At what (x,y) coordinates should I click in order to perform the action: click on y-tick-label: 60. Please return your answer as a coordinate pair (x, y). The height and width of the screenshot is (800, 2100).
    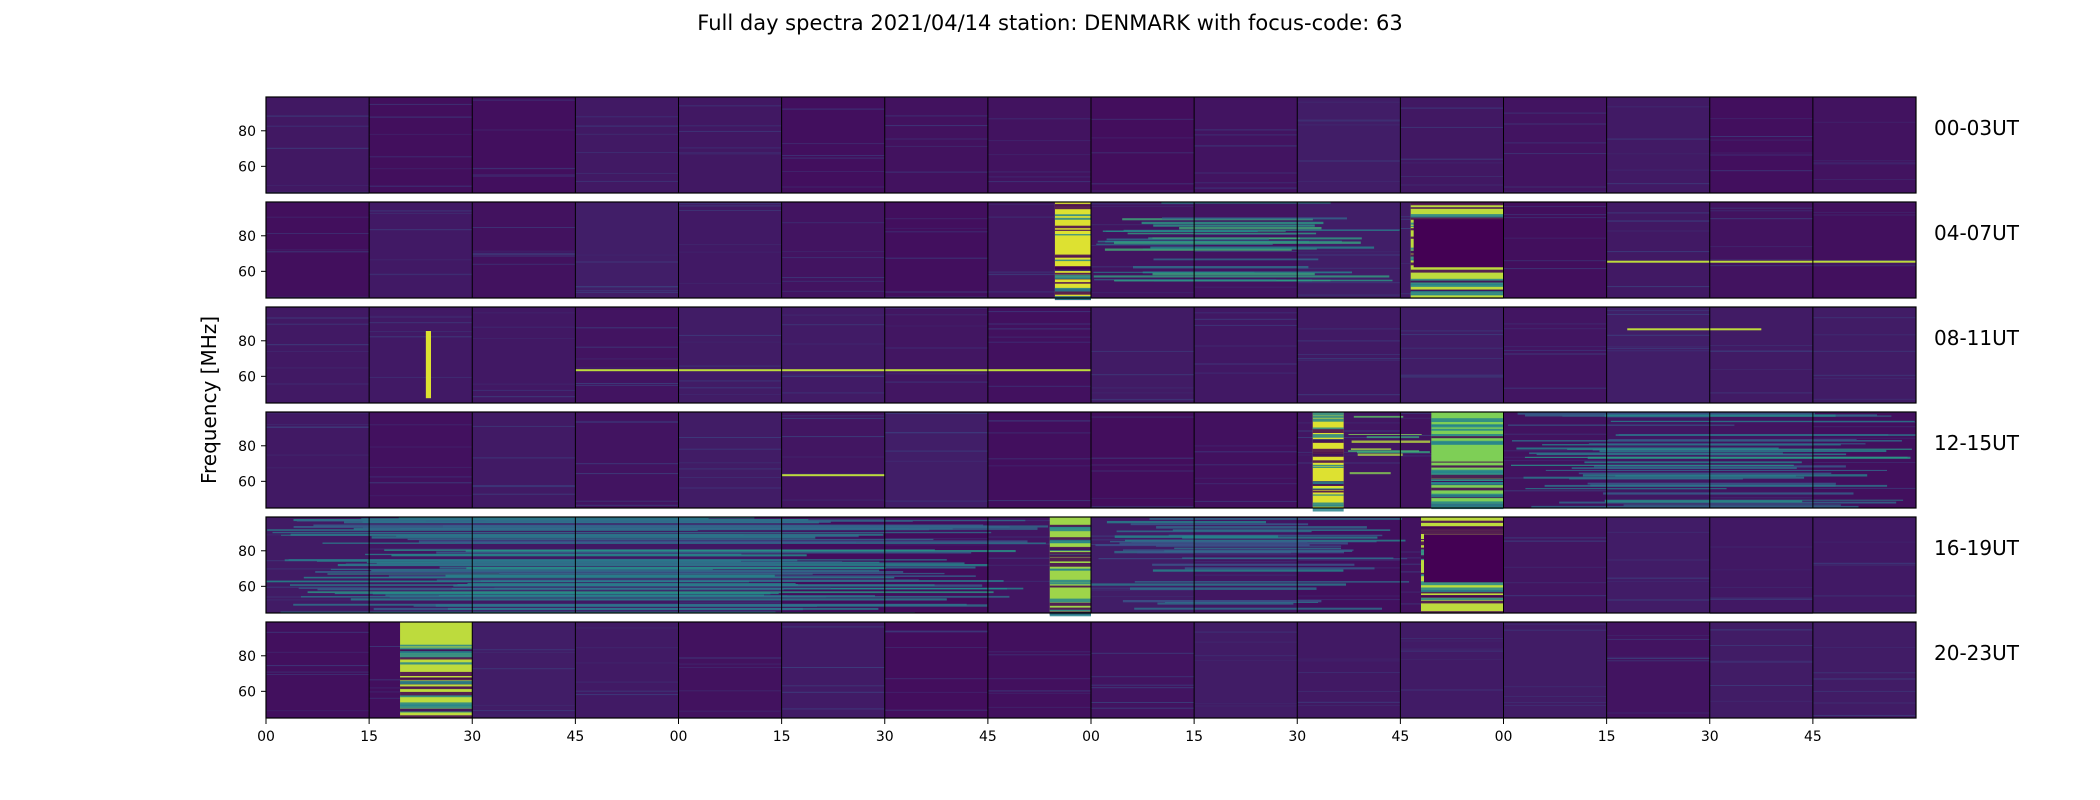
    Looking at the image, I should click on (247, 482).